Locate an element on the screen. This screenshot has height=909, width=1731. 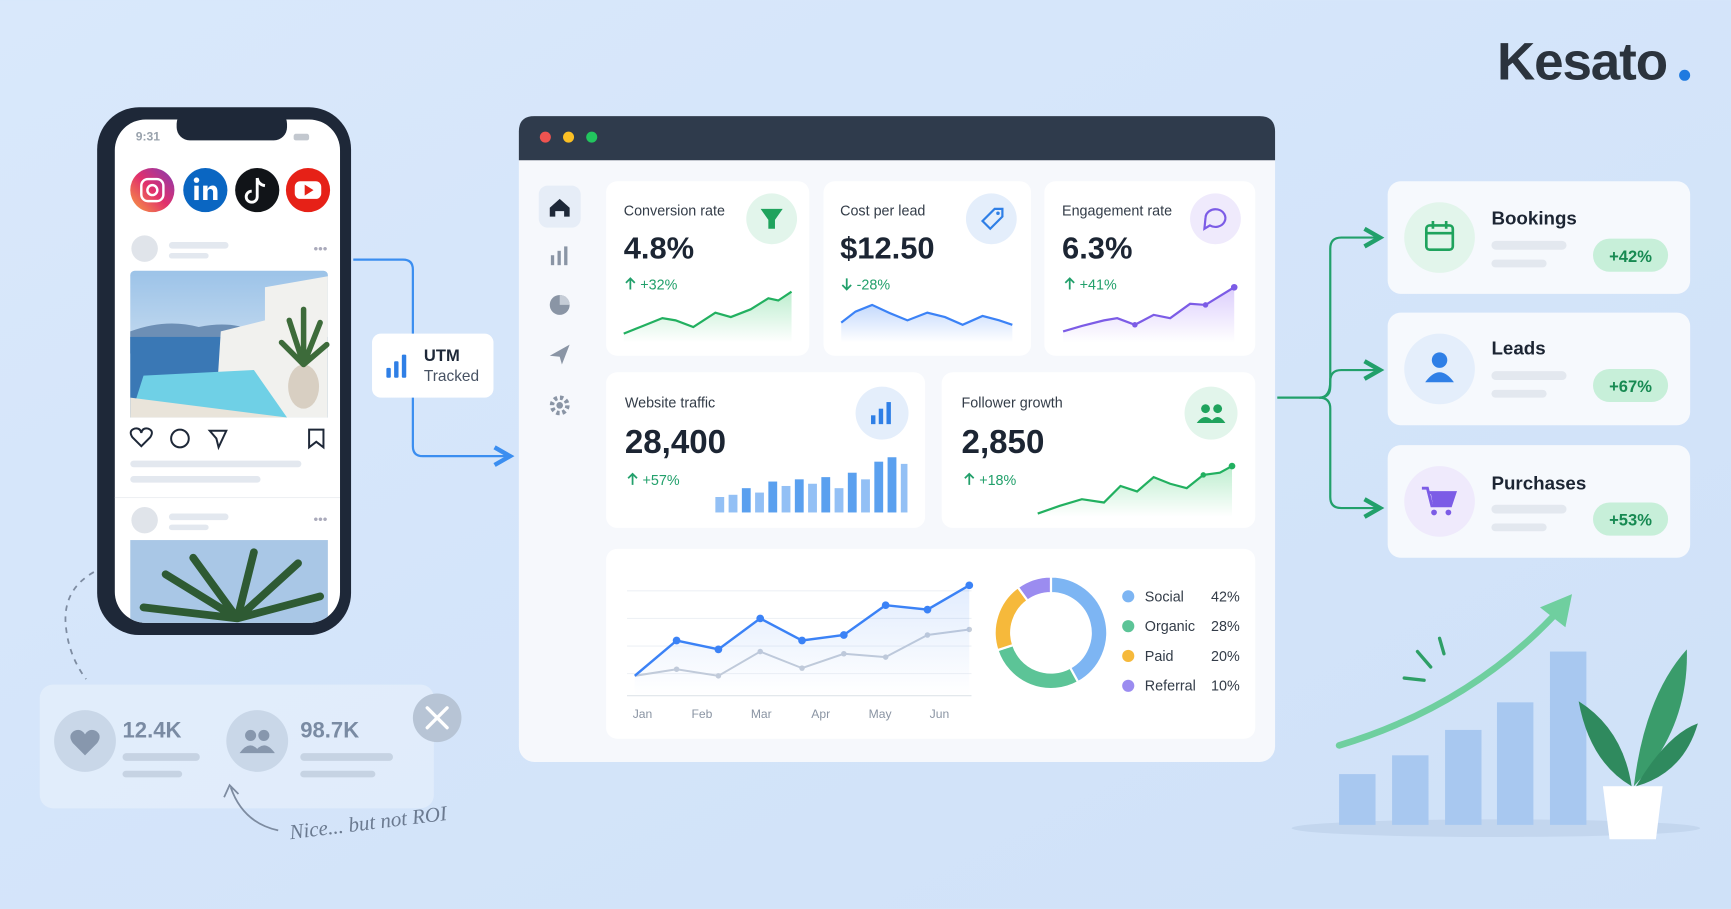
brand-part is located at coordinates (1685, 75).